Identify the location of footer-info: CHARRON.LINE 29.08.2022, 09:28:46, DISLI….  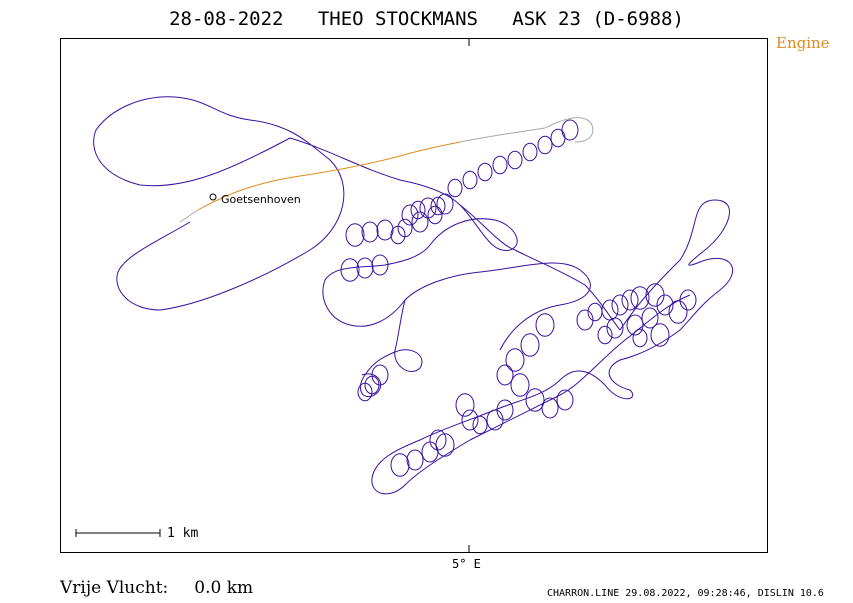
(685, 593).